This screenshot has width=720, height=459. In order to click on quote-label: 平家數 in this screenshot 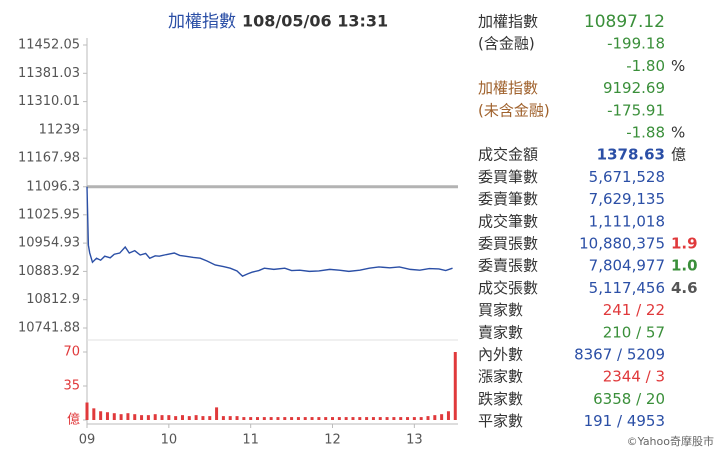, I will do `click(500, 421)`.